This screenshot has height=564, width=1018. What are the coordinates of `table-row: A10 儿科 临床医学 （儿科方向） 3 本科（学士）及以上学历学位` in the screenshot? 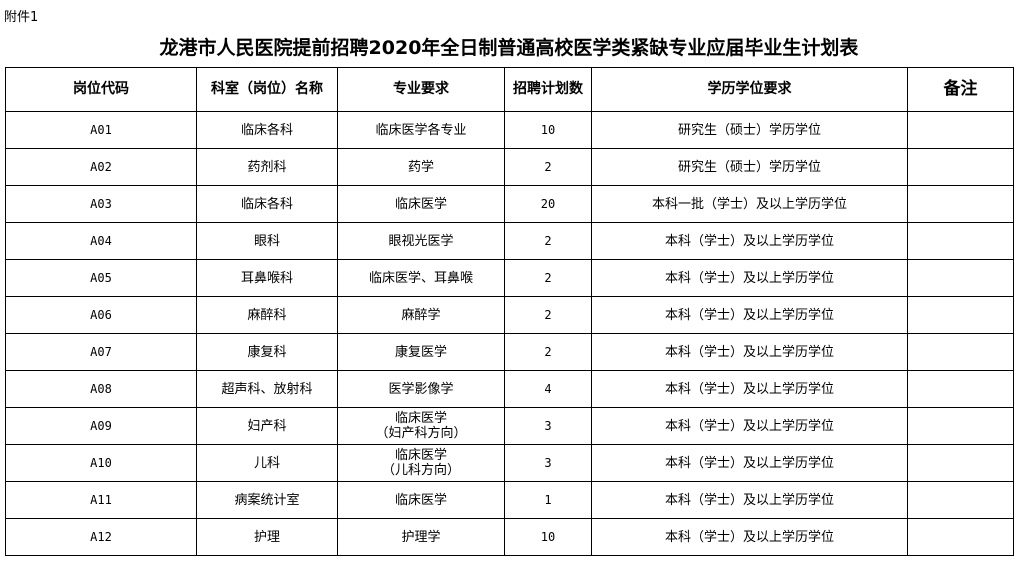 It's located at (509, 463).